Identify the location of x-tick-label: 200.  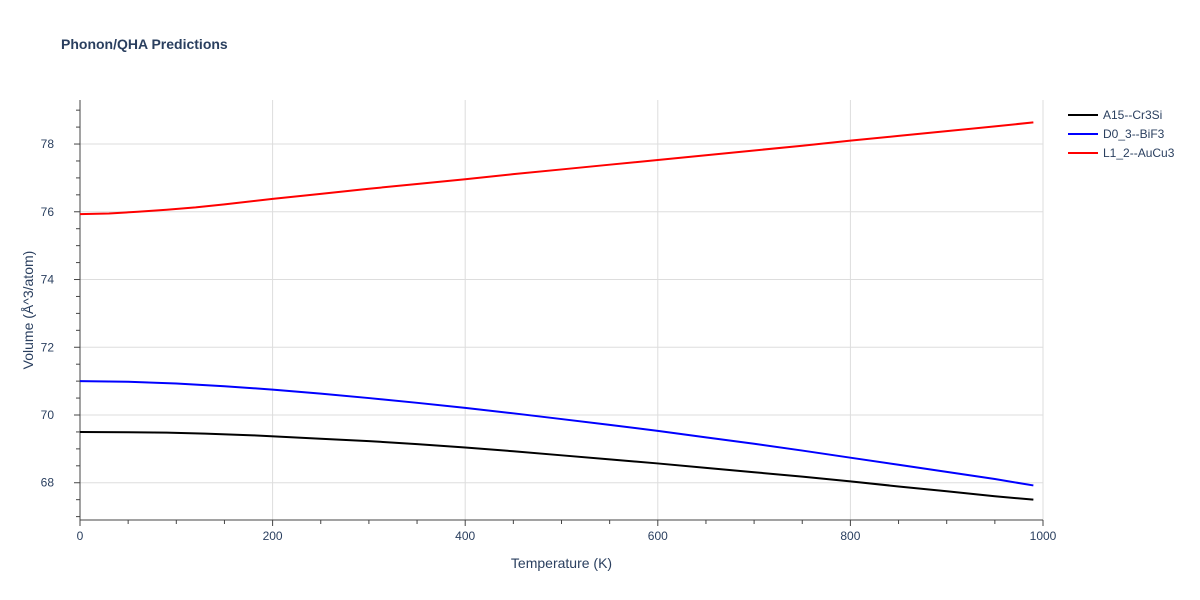
(273, 536).